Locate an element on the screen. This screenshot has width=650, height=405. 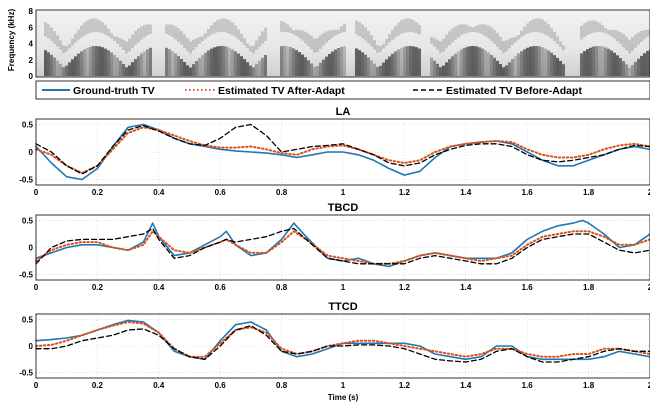
legend-label-before-adapt: Estimated TV Before-Adapt is located at coordinates (514, 91).